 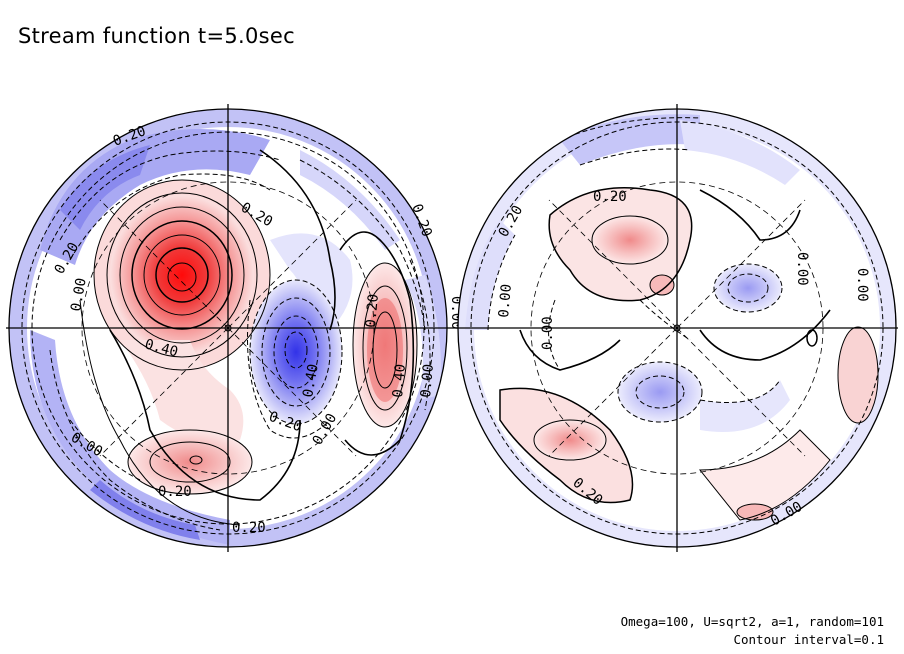 I want to click on right-pole-marker, so click(x=677, y=328).